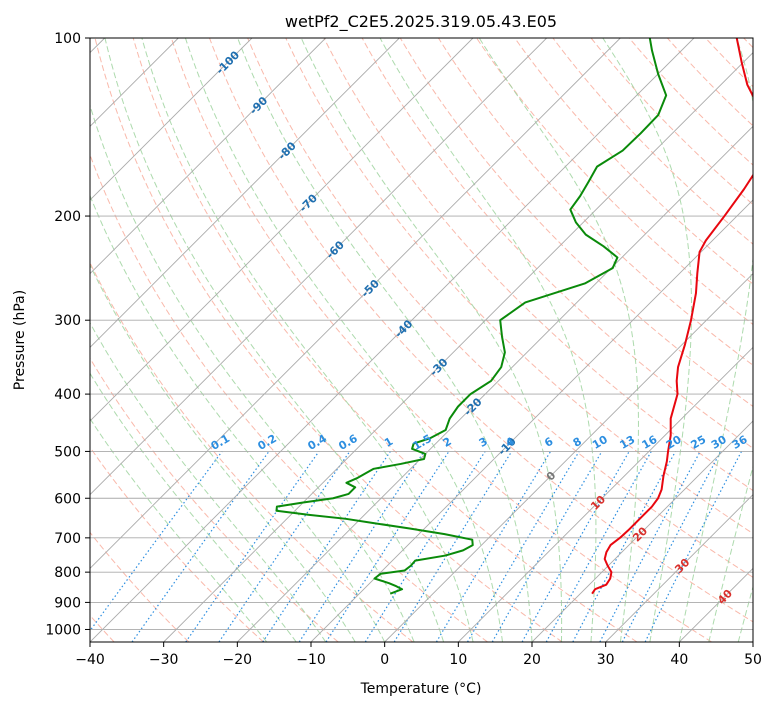 The height and width of the screenshot is (708, 775). I want to click on x-tick-label: 30, so click(606, 660).